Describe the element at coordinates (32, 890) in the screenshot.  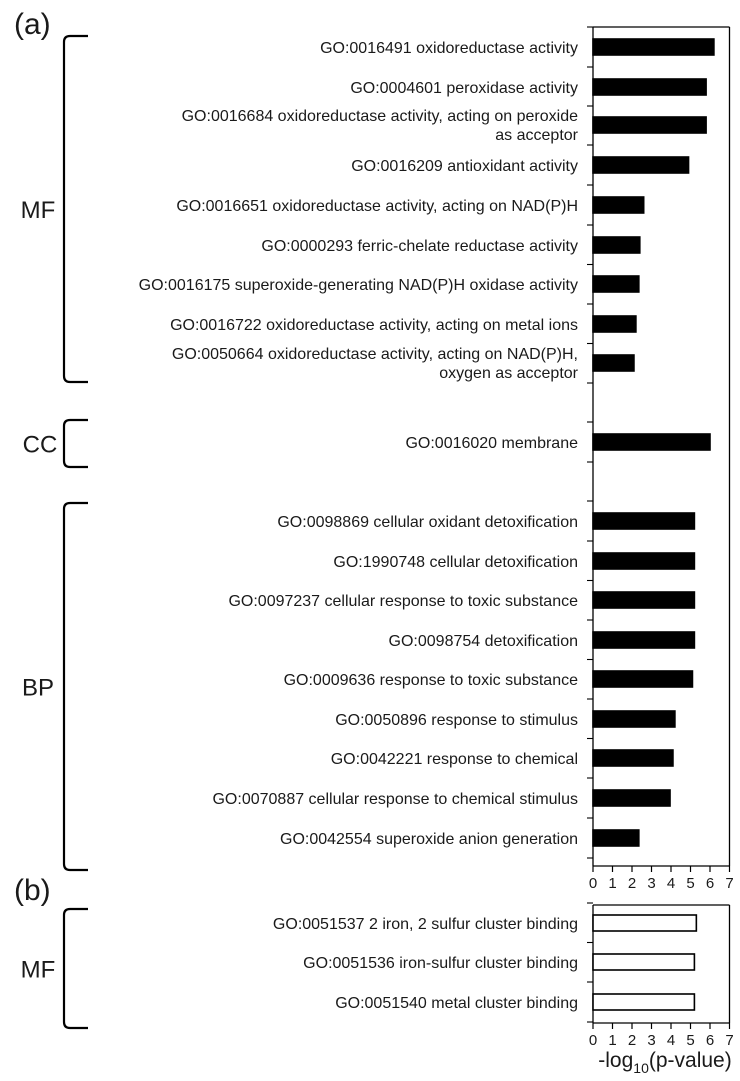
I see `panel-label: (b)` at that location.